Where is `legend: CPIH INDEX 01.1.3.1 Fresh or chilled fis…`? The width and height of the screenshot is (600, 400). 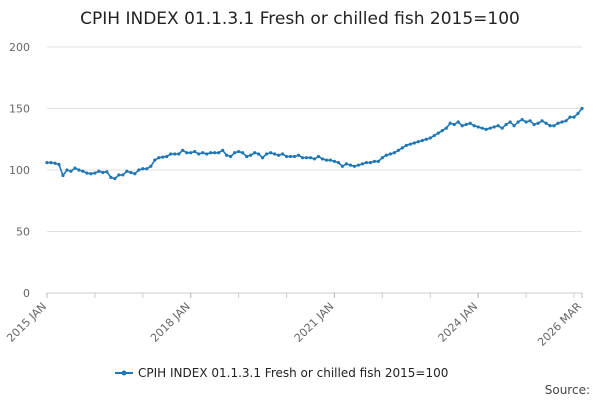
legend: CPIH INDEX 01.1.3.1 Fresh or chilled fis… is located at coordinates (281, 373).